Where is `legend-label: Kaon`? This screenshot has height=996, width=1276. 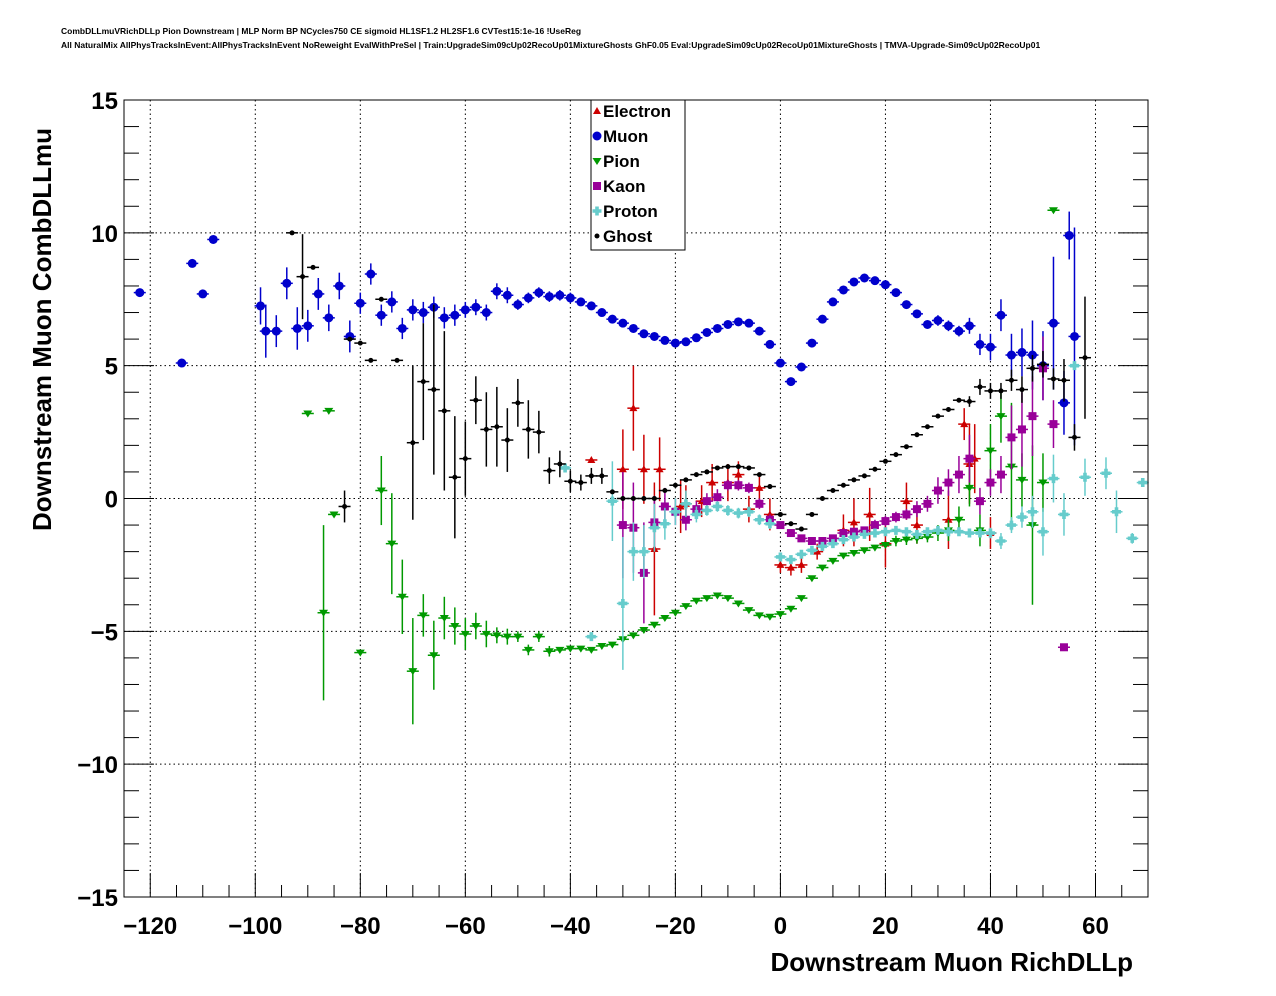
legend-label: Kaon is located at coordinates (624, 186).